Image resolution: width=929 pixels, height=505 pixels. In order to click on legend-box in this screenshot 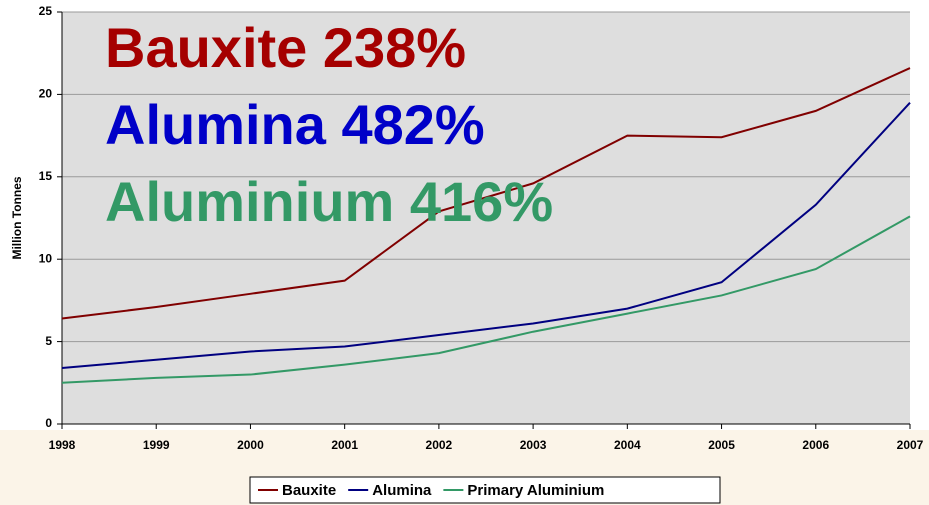, I will do `click(485, 490)`.